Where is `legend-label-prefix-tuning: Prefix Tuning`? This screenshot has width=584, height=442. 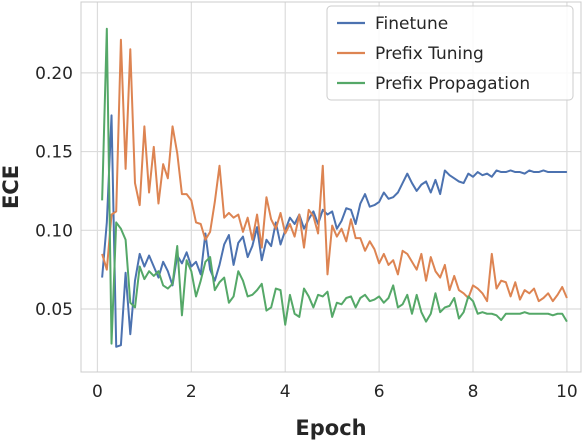
legend-label-prefix-tuning: Prefix Tuning is located at coordinates (429, 54).